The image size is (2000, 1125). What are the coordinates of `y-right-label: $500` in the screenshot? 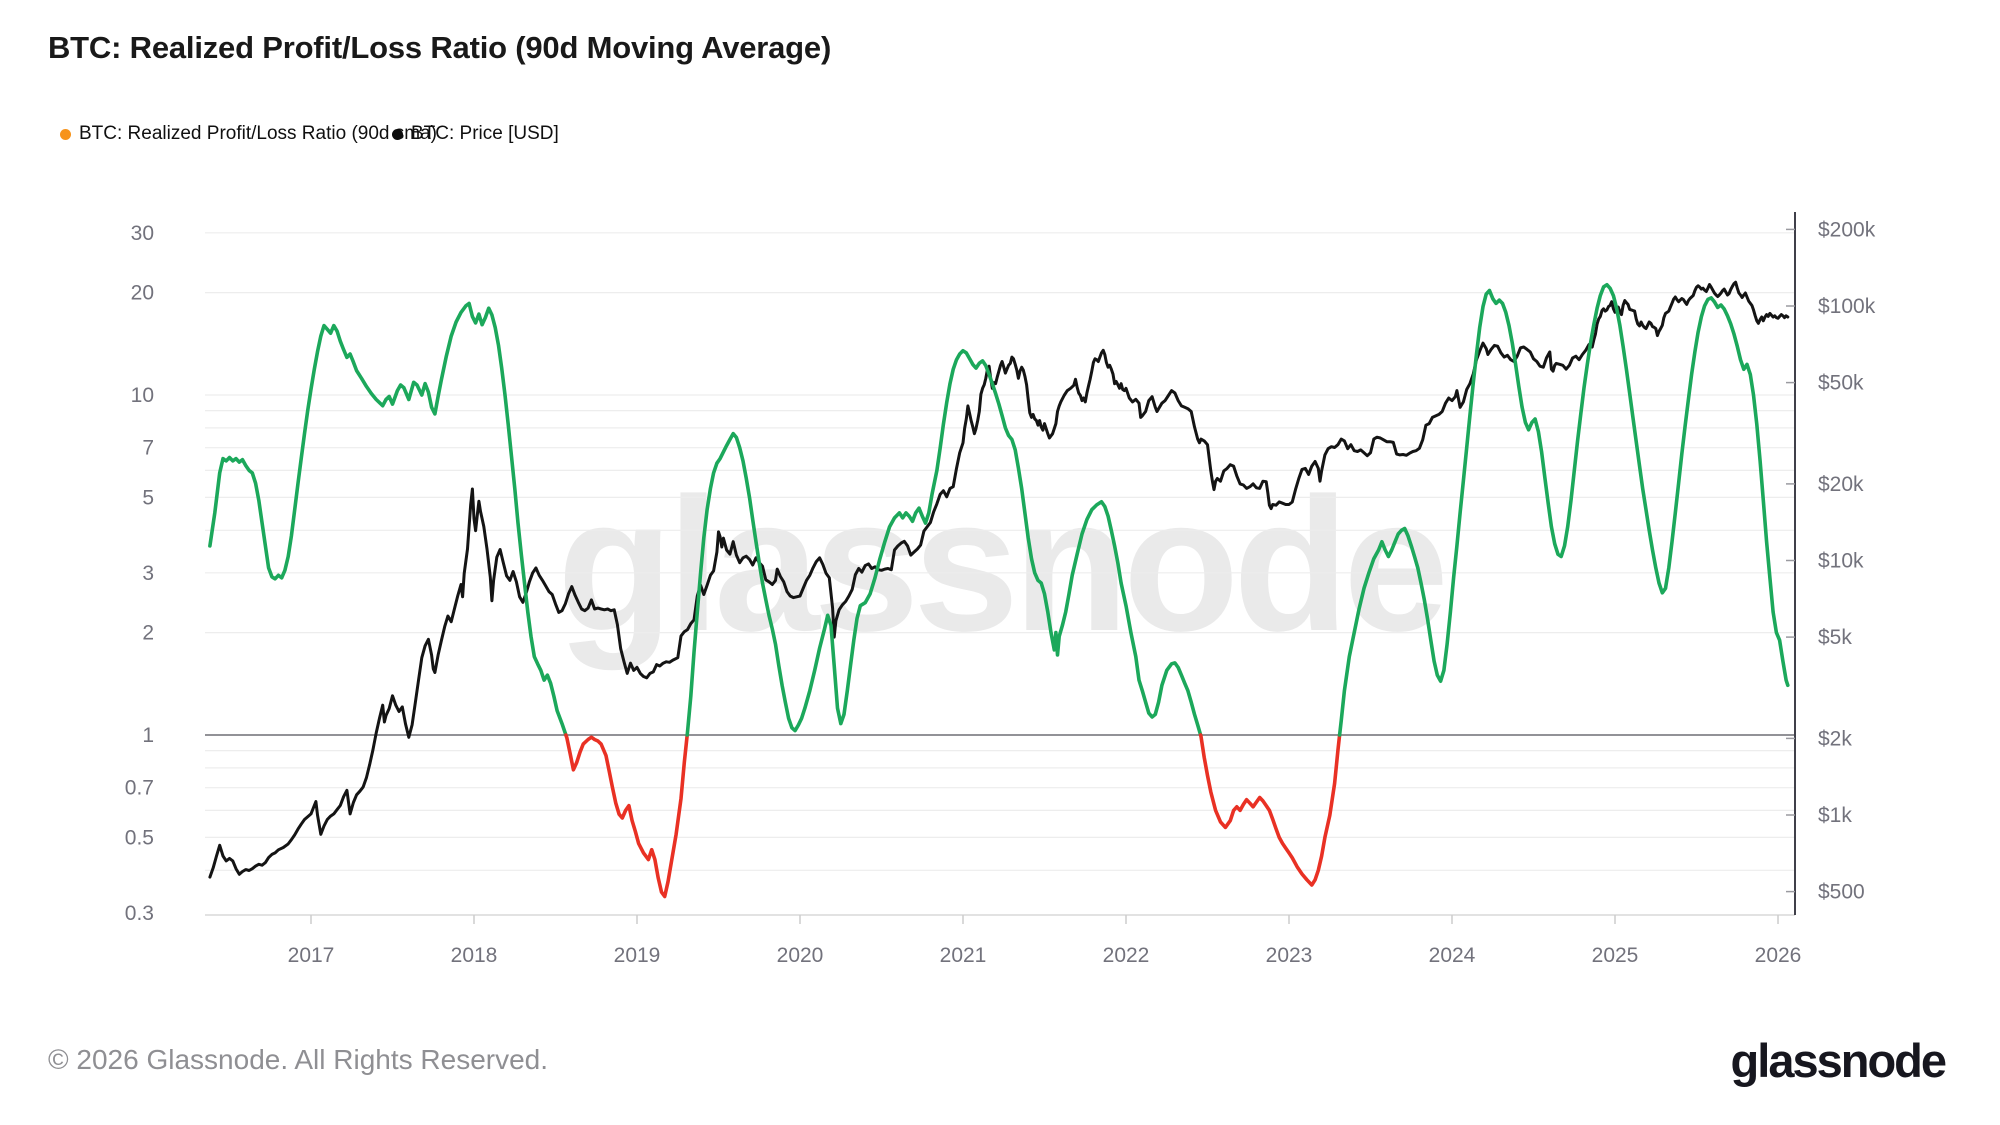 It's located at (1841, 892).